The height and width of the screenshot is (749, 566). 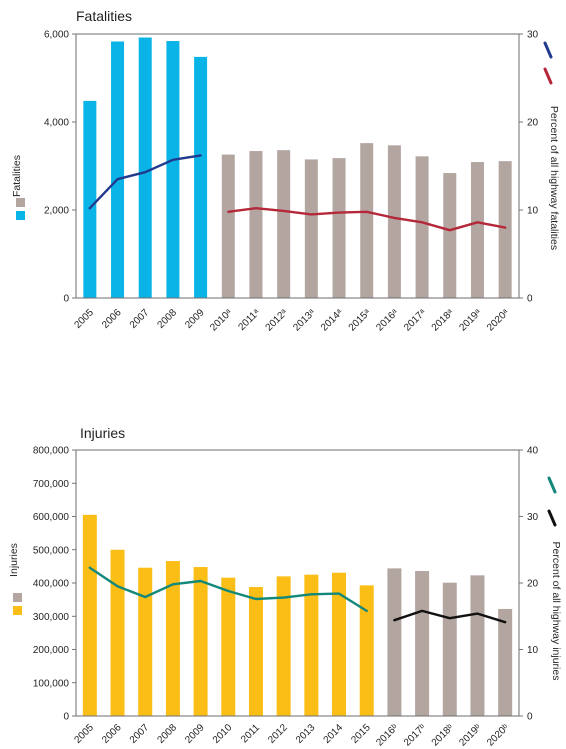 What do you see at coordinates (51, 550) in the screenshot?
I see `y-tick-label: 500,000` at bounding box center [51, 550].